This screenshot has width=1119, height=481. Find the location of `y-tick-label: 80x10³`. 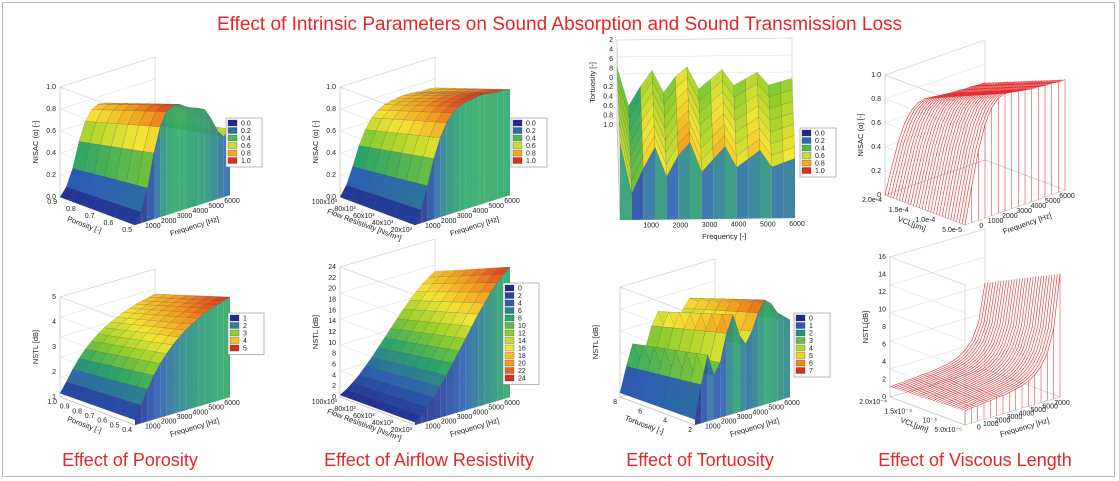

y-tick-label: 80x10³ is located at coordinates (345, 209).